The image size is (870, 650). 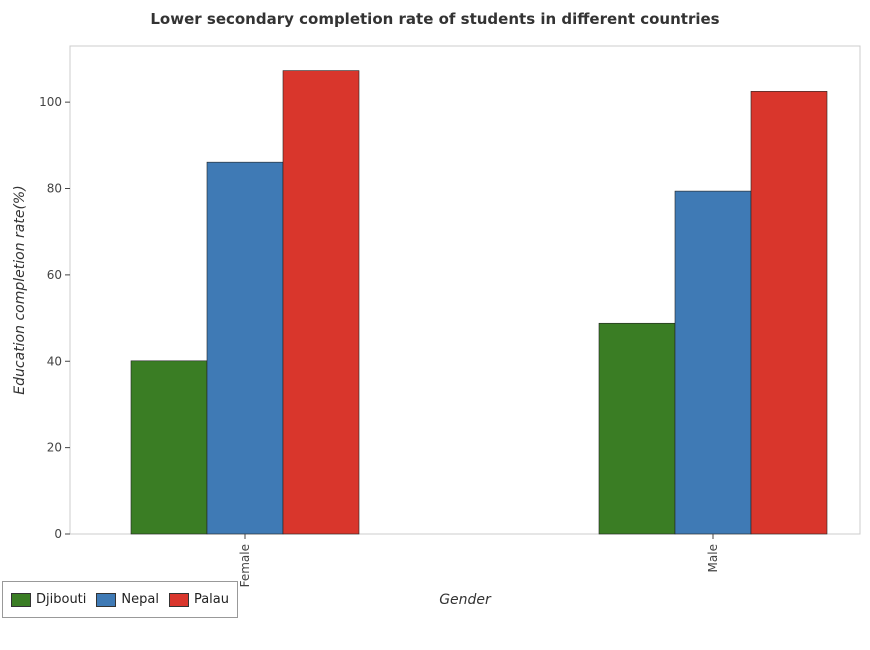 What do you see at coordinates (54, 448) in the screenshot?
I see `y-tick-label: 20` at bounding box center [54, 448].